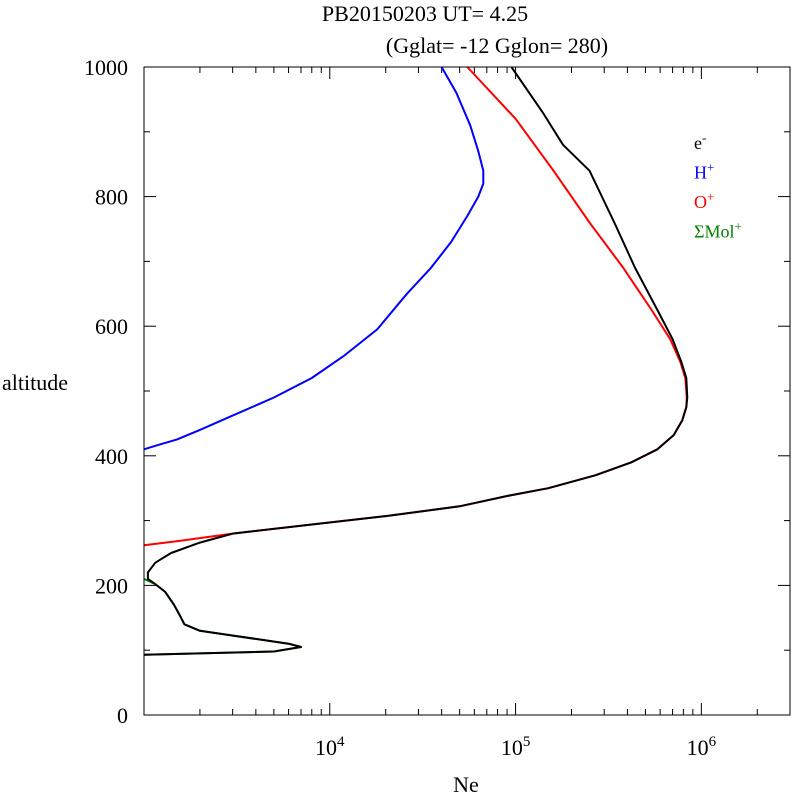  I want to click on x-axis-label: Ne, so click(466, 784).